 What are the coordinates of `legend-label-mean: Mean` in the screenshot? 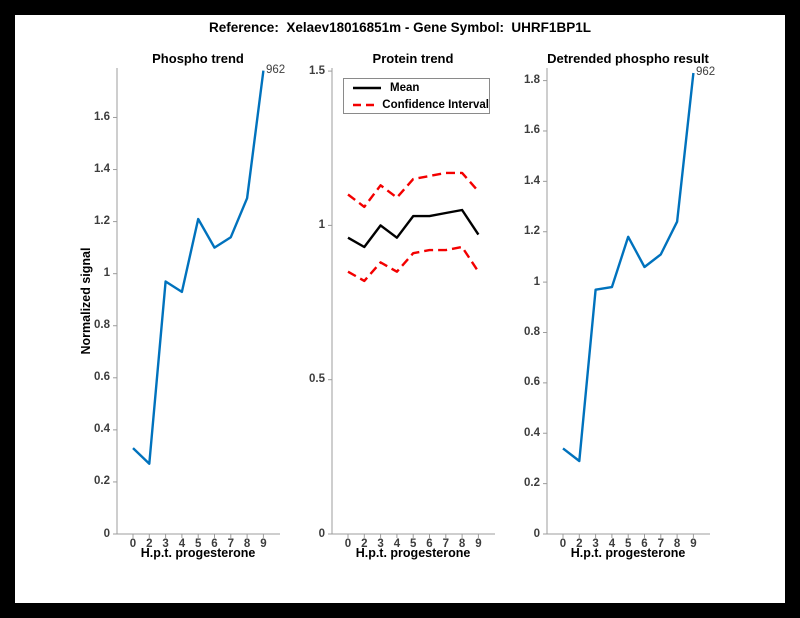 It's located at (405, 87).